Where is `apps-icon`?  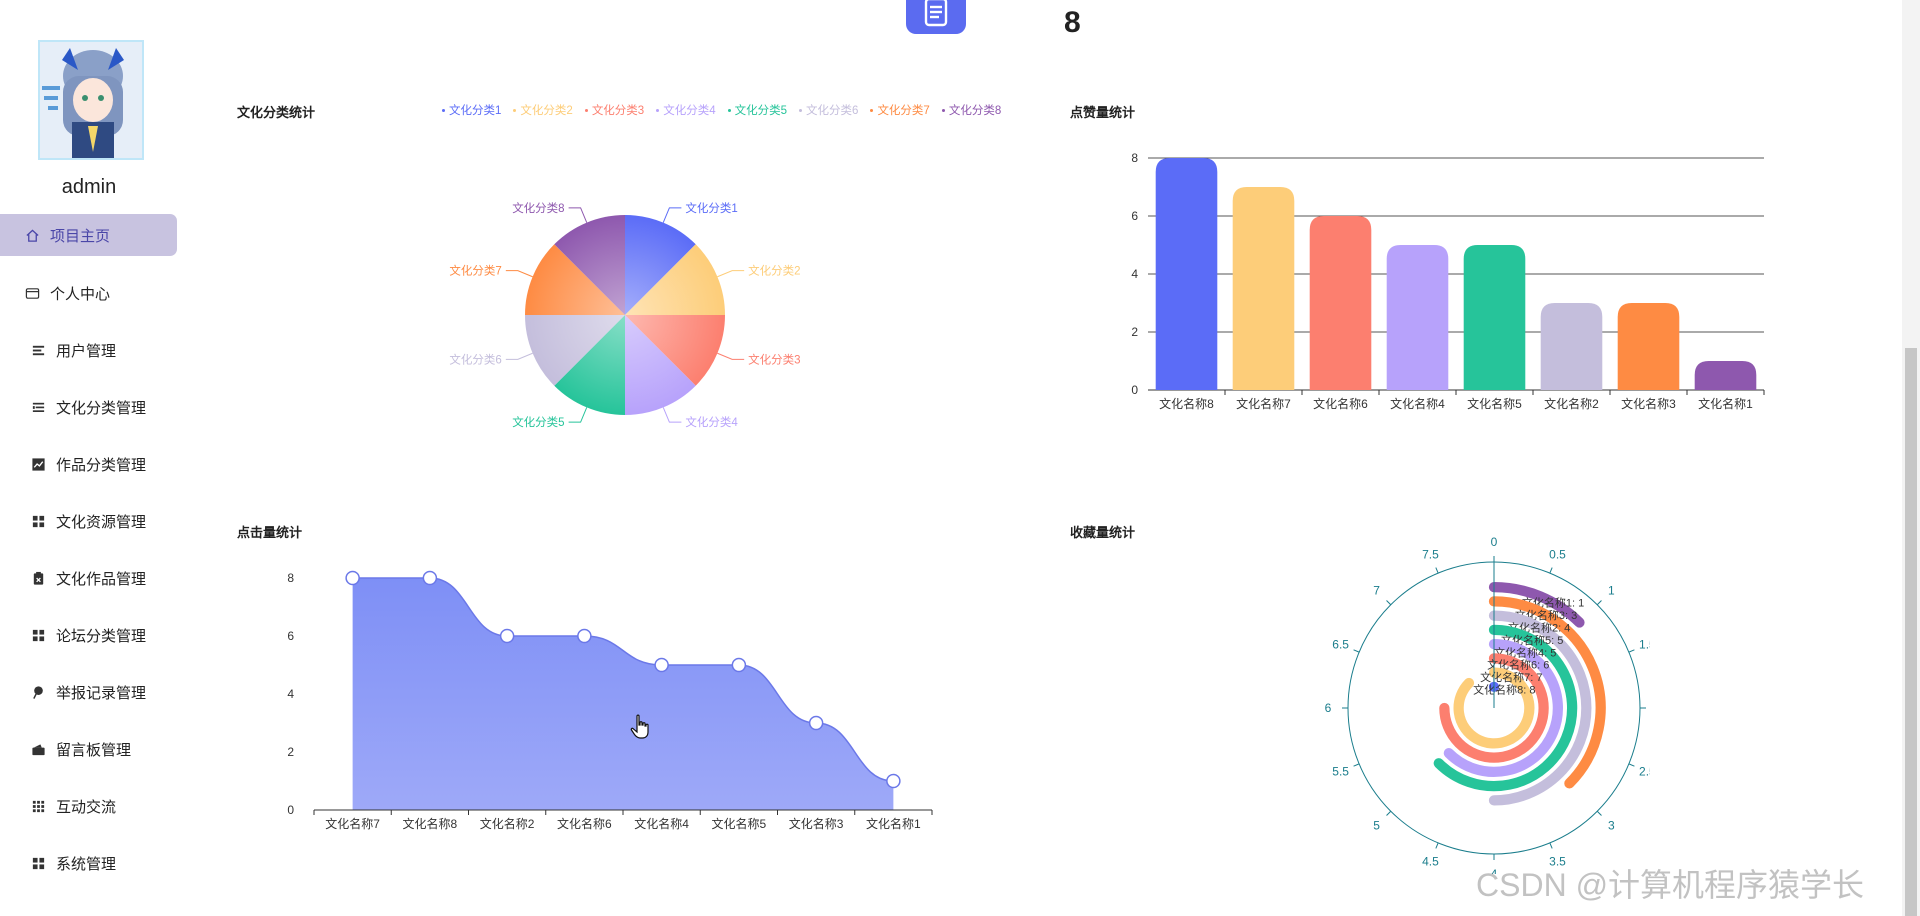
apps-icon is located at coordinates (38, 806).